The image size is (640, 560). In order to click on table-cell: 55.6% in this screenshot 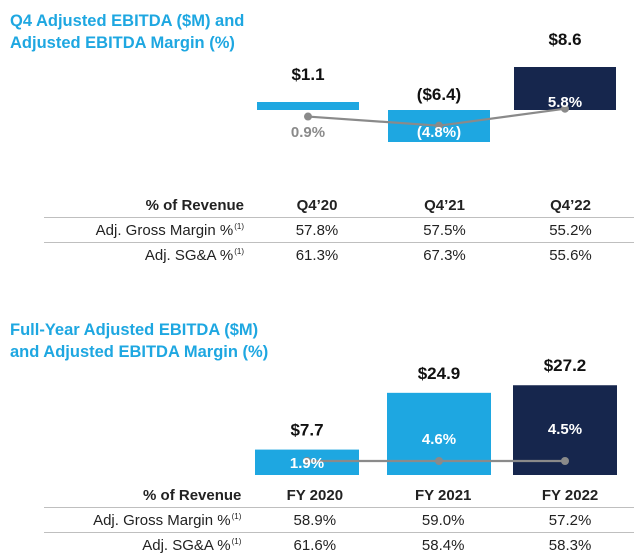, I will do `click(570, 255)`.